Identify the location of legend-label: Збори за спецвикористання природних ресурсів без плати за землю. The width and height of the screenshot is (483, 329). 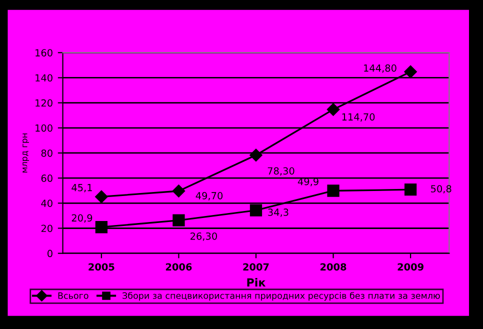
(281, 296).